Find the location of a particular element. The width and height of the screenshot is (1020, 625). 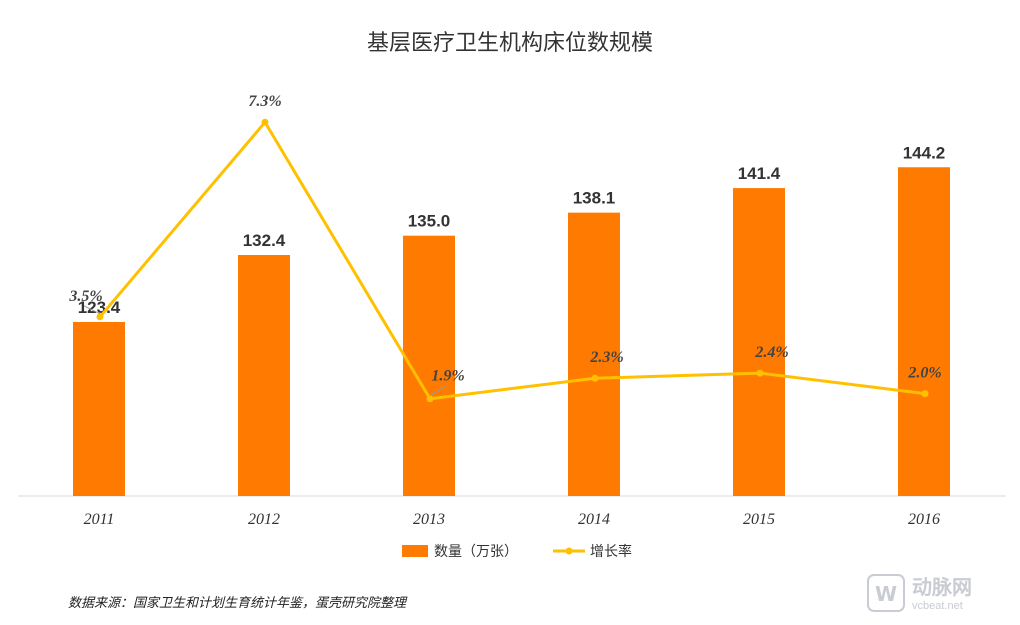

bar-2015 is located at coordinates (759, 342).